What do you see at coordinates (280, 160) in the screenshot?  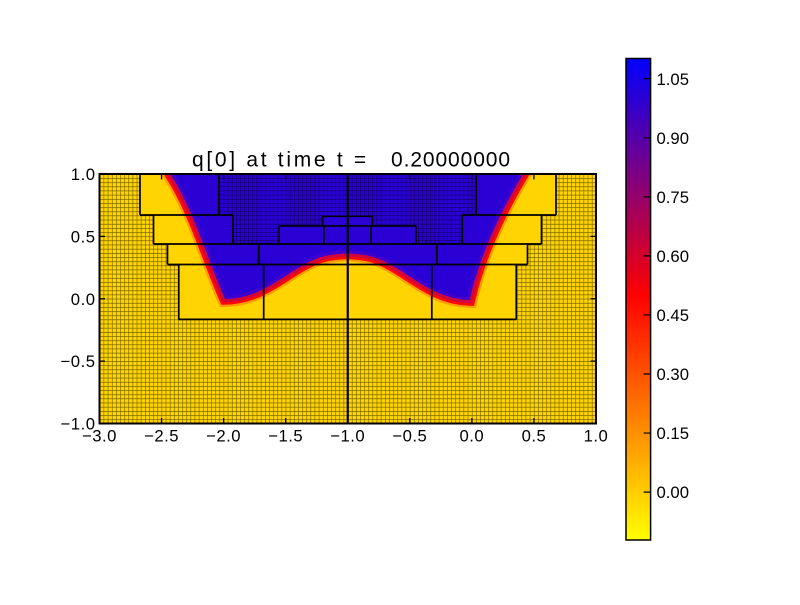 I see `svg-text: q[0] at time t =` at bounding box center [280, 160].